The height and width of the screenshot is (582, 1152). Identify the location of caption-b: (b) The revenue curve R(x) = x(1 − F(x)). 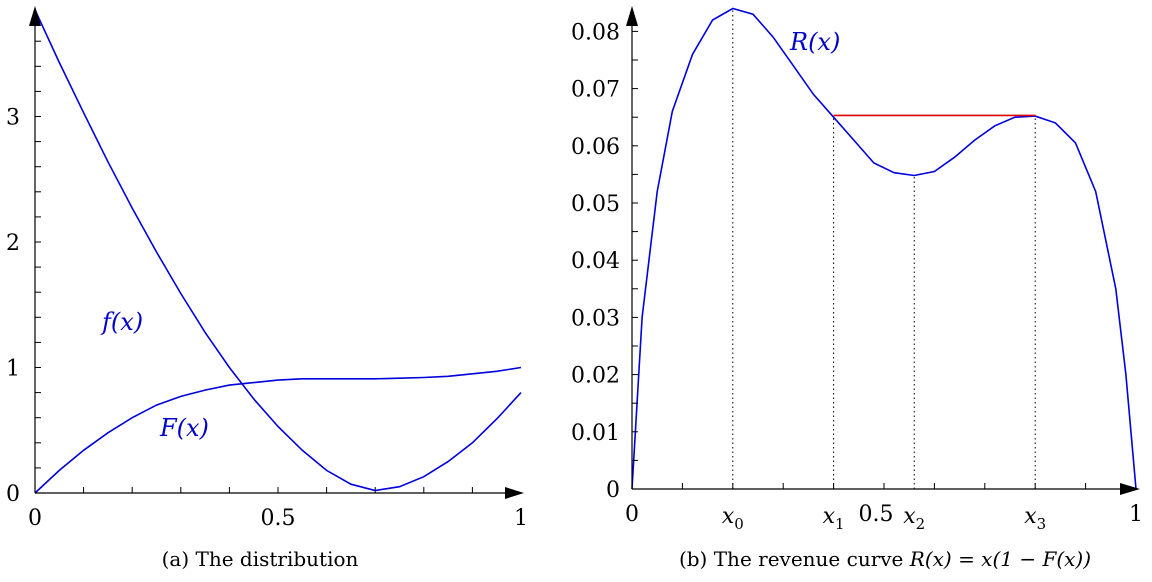
(885, 559).